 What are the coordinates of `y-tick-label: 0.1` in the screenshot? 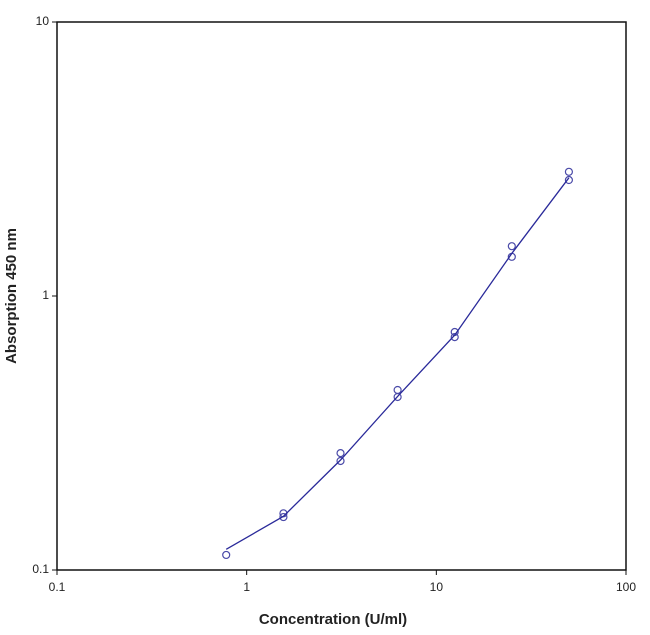 It's located at (40, 569).